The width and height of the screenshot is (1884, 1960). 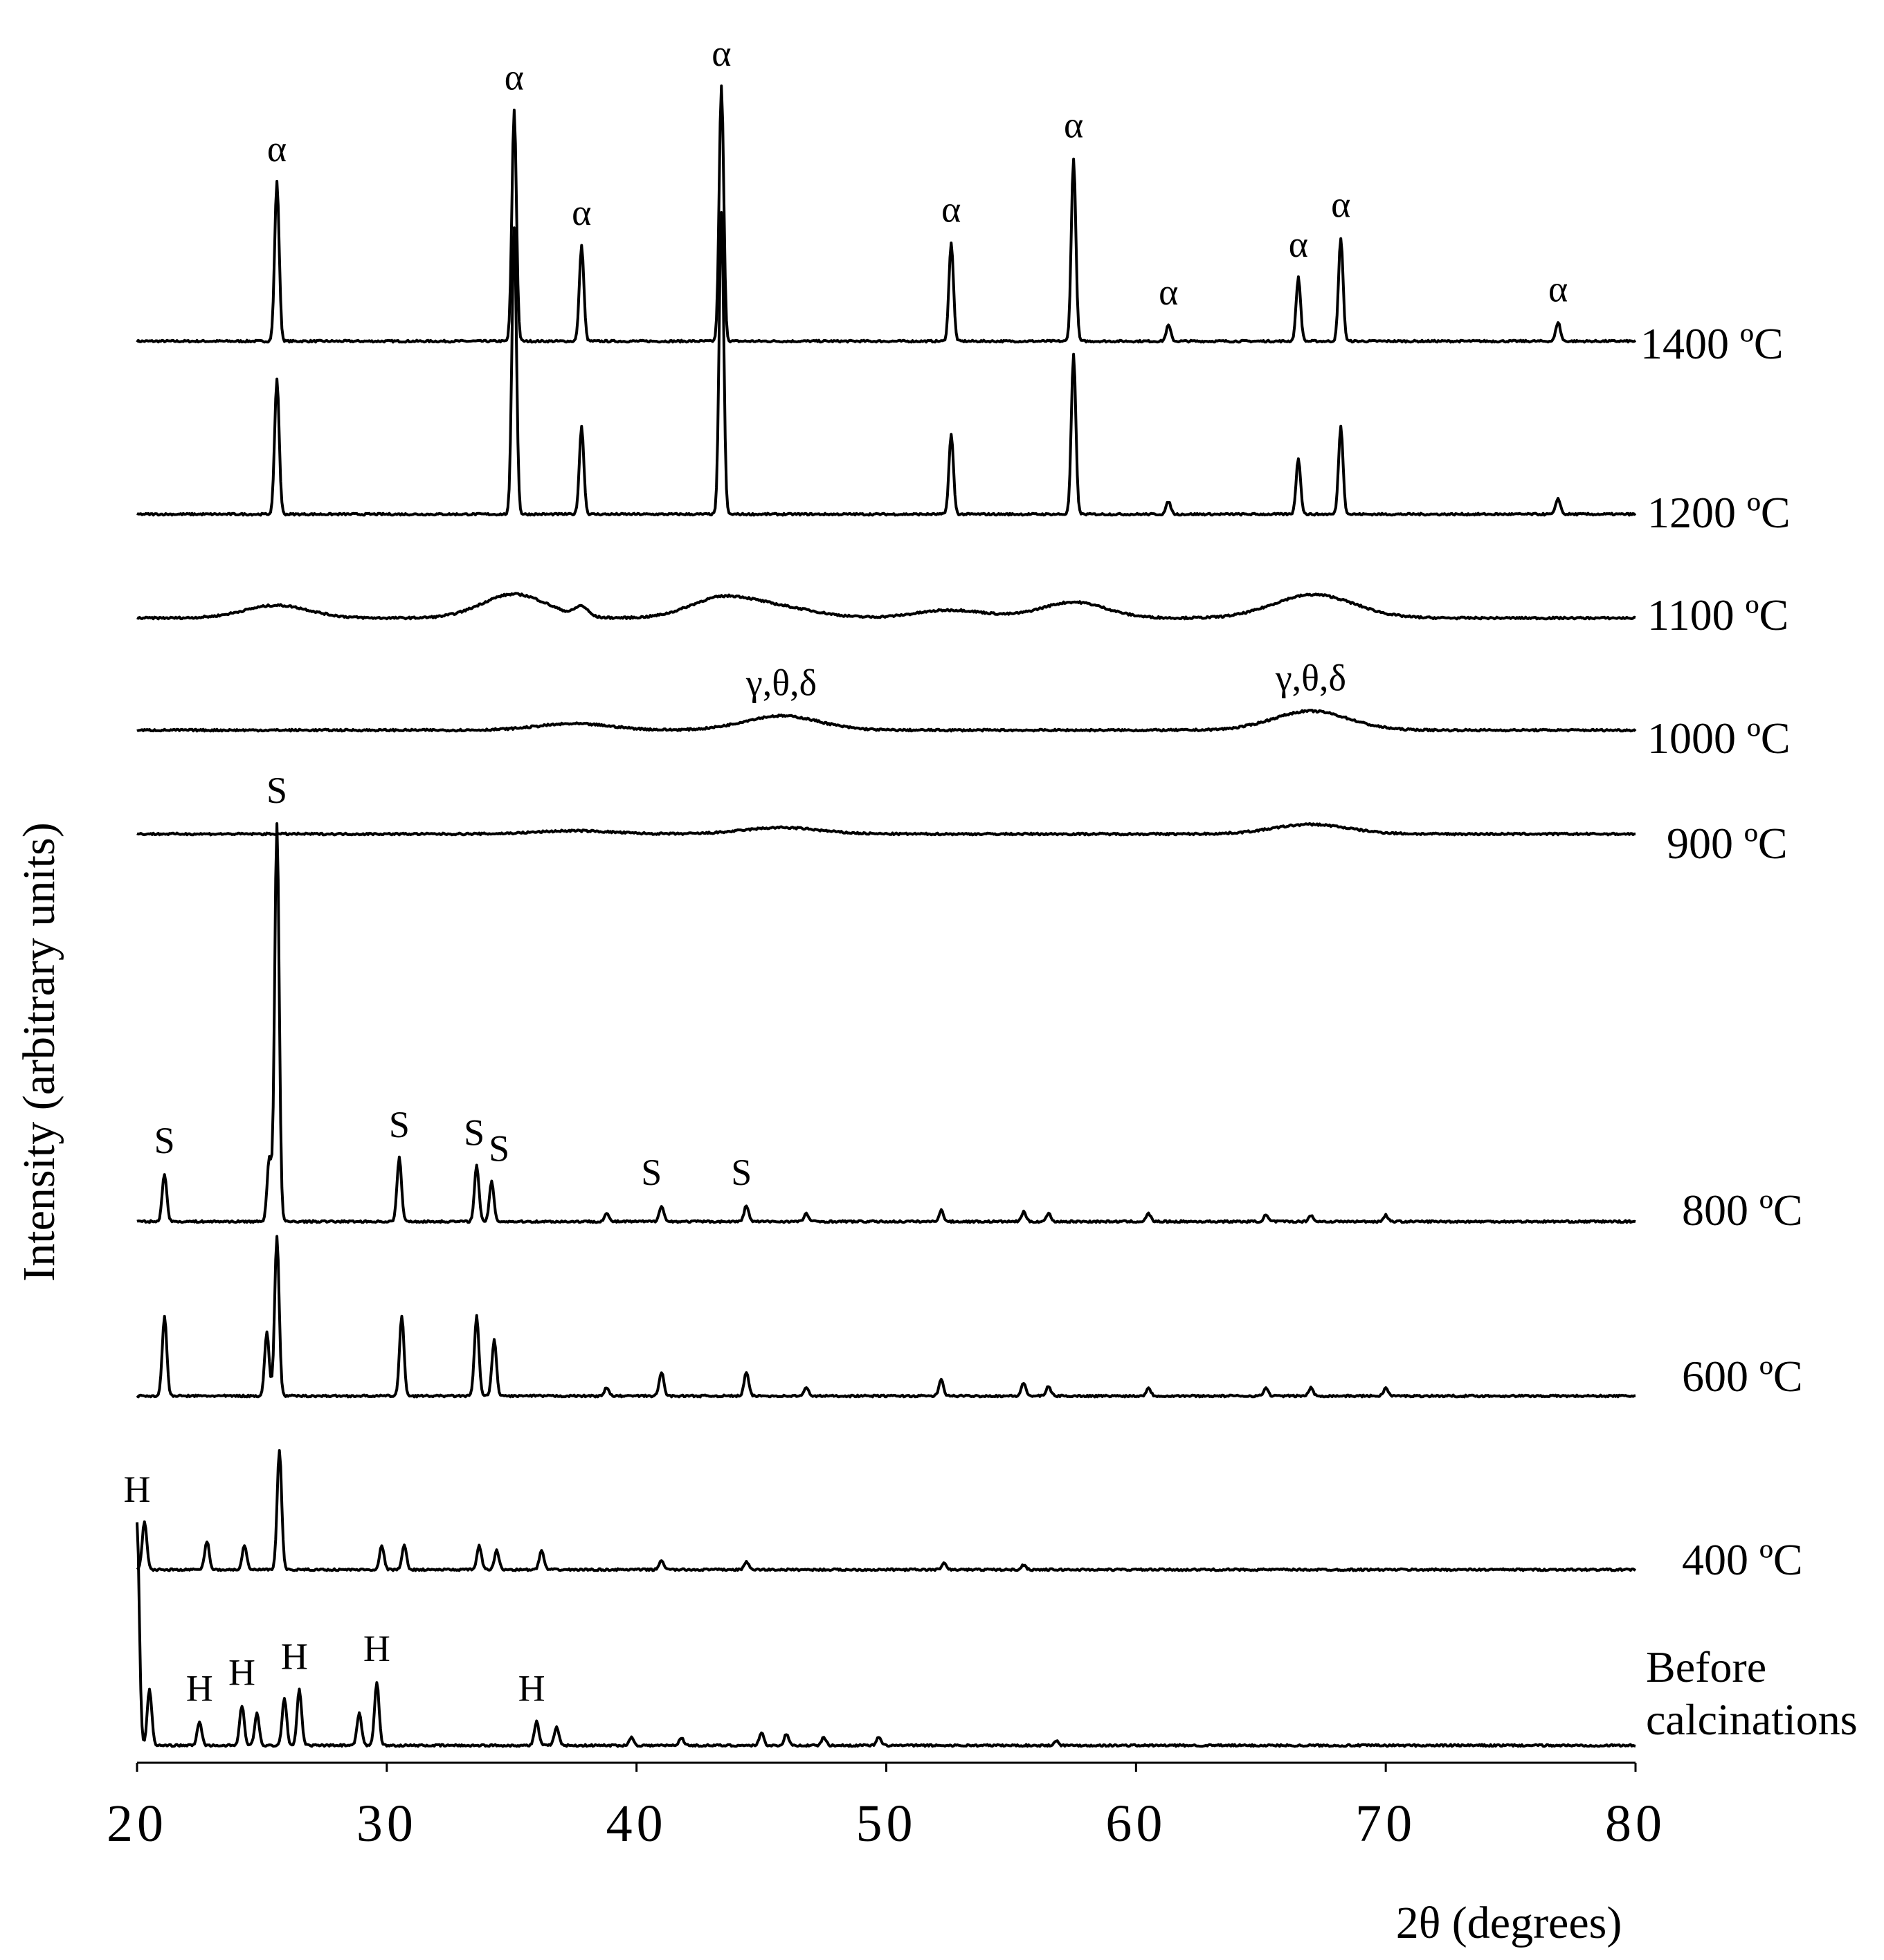 What do you see at coordinates (137, 1824) in the screenshot?
I see `x-tick-label: 20` at bounding box center [137, 1824].